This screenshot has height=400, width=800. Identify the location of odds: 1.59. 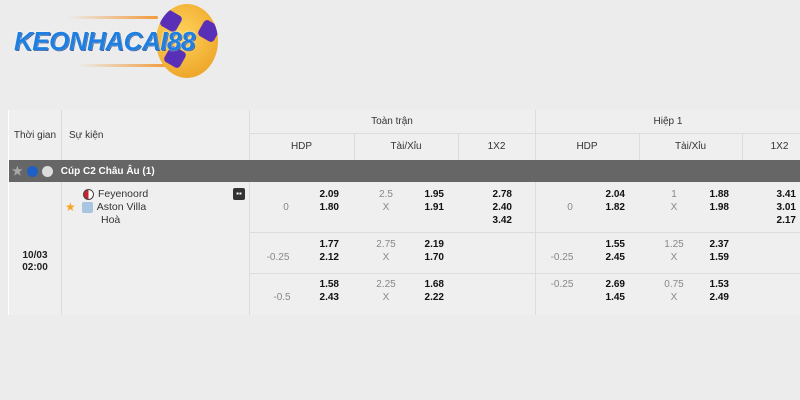
(719, 257).